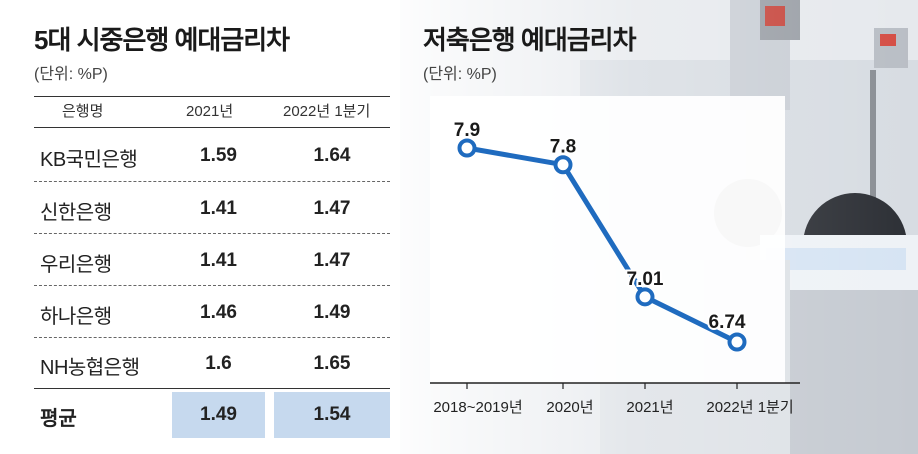 The width and height of the screenshot is (918, 454). I want to click on header-bank: 은행명, so click(83, 111).